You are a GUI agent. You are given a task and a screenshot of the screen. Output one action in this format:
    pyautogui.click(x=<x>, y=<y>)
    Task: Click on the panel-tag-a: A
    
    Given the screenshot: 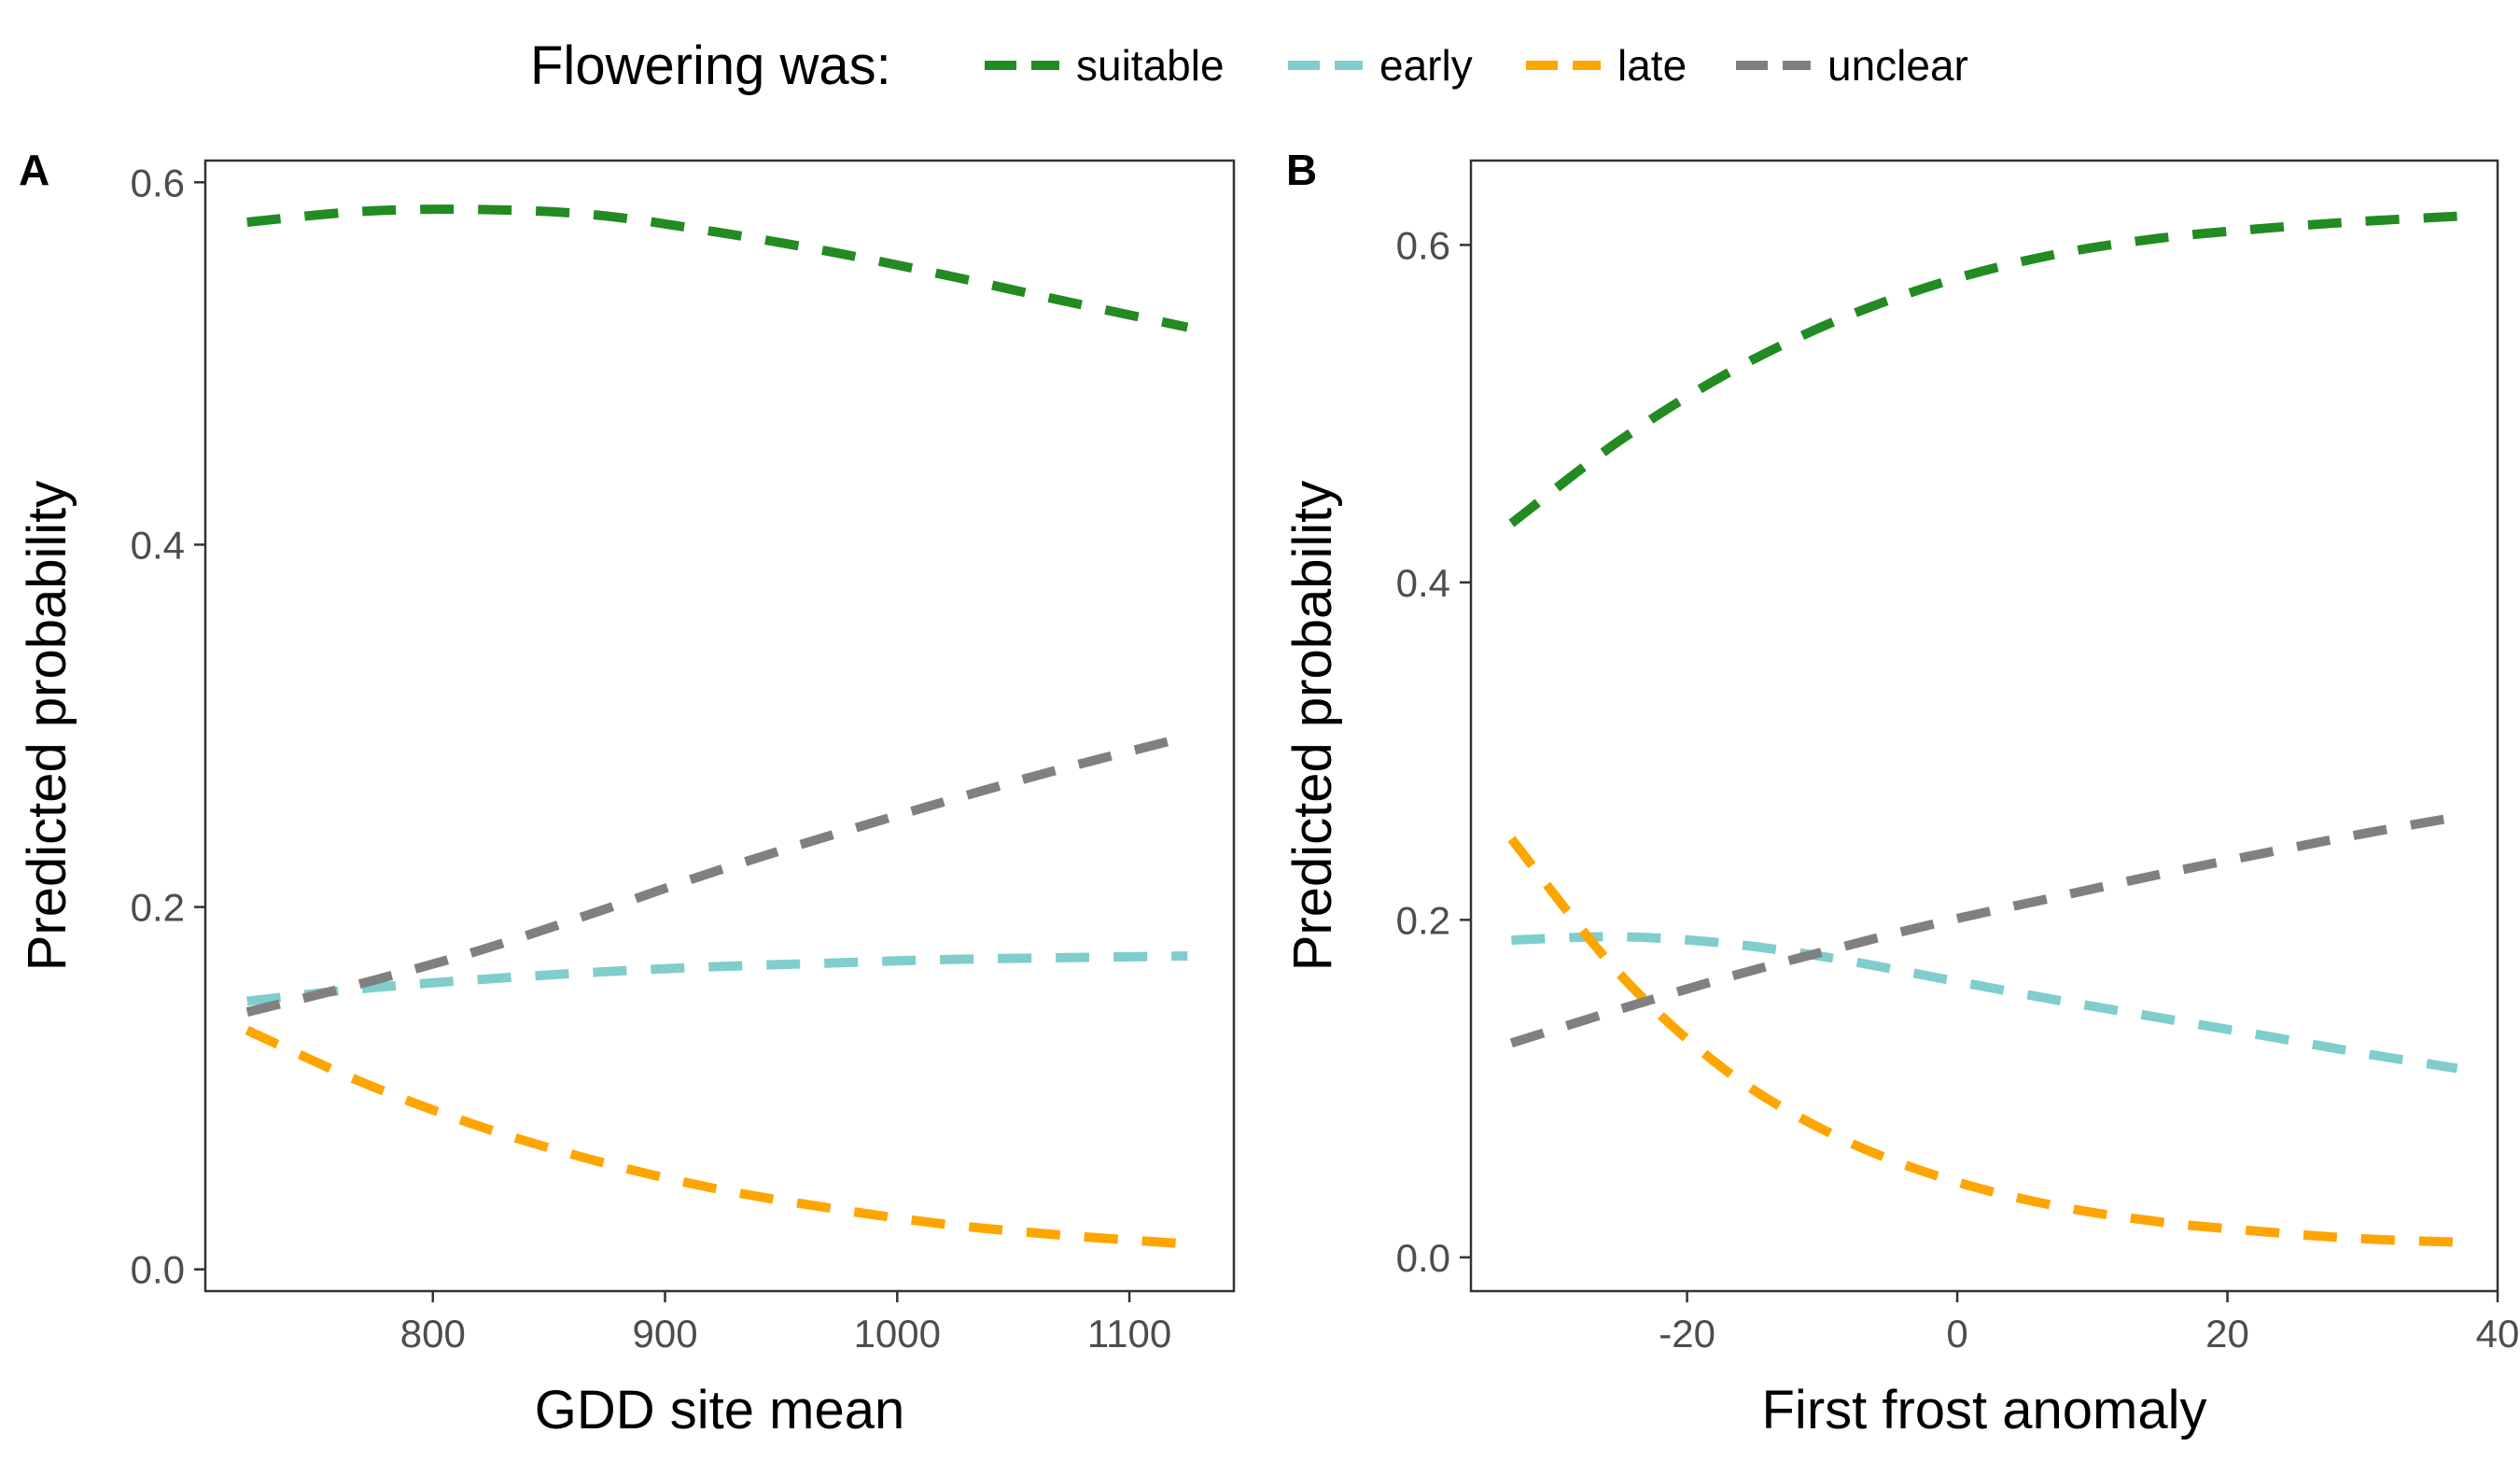 What is the action you would take?
    pyautogui.click(x=34, y=170)
    